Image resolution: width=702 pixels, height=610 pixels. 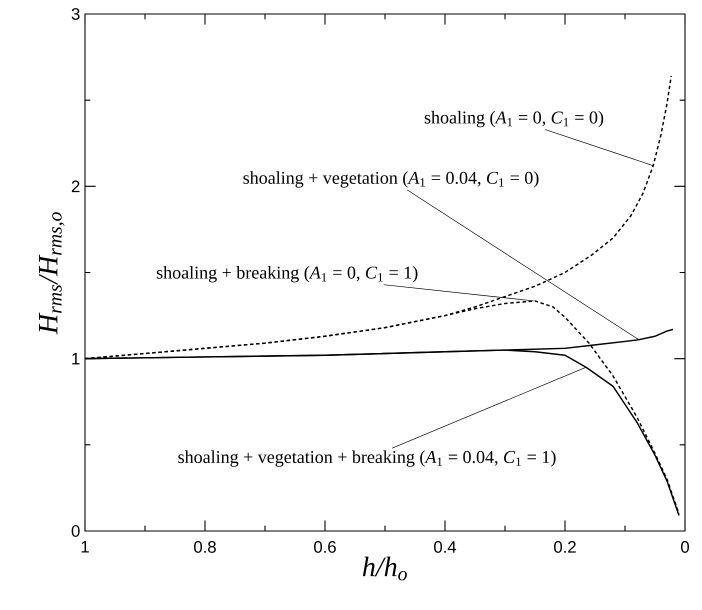 What do you see at coordinates (76, 14) in the screenshot?
I see `y-tick-label: 3` at bounding box center [76, 14].